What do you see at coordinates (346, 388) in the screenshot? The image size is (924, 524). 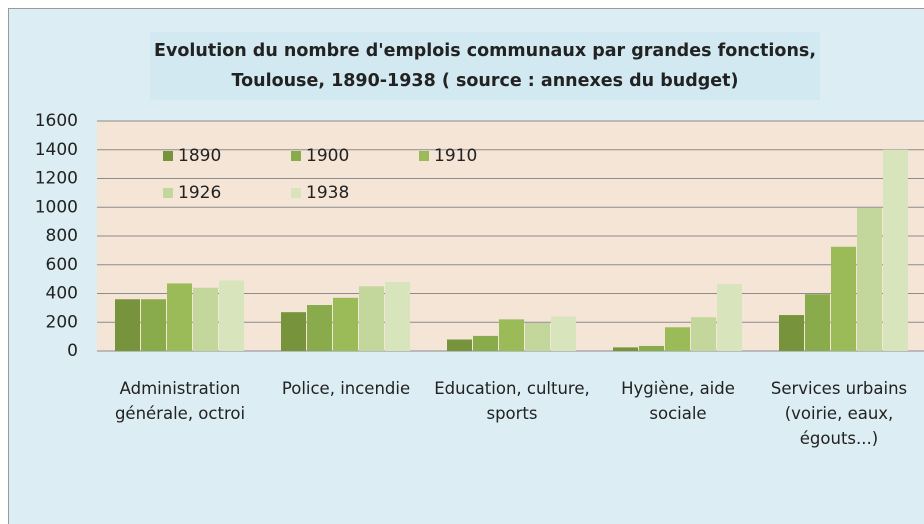 I see `x-tick-label: Police, incendie` at bounding box center [346, 388].